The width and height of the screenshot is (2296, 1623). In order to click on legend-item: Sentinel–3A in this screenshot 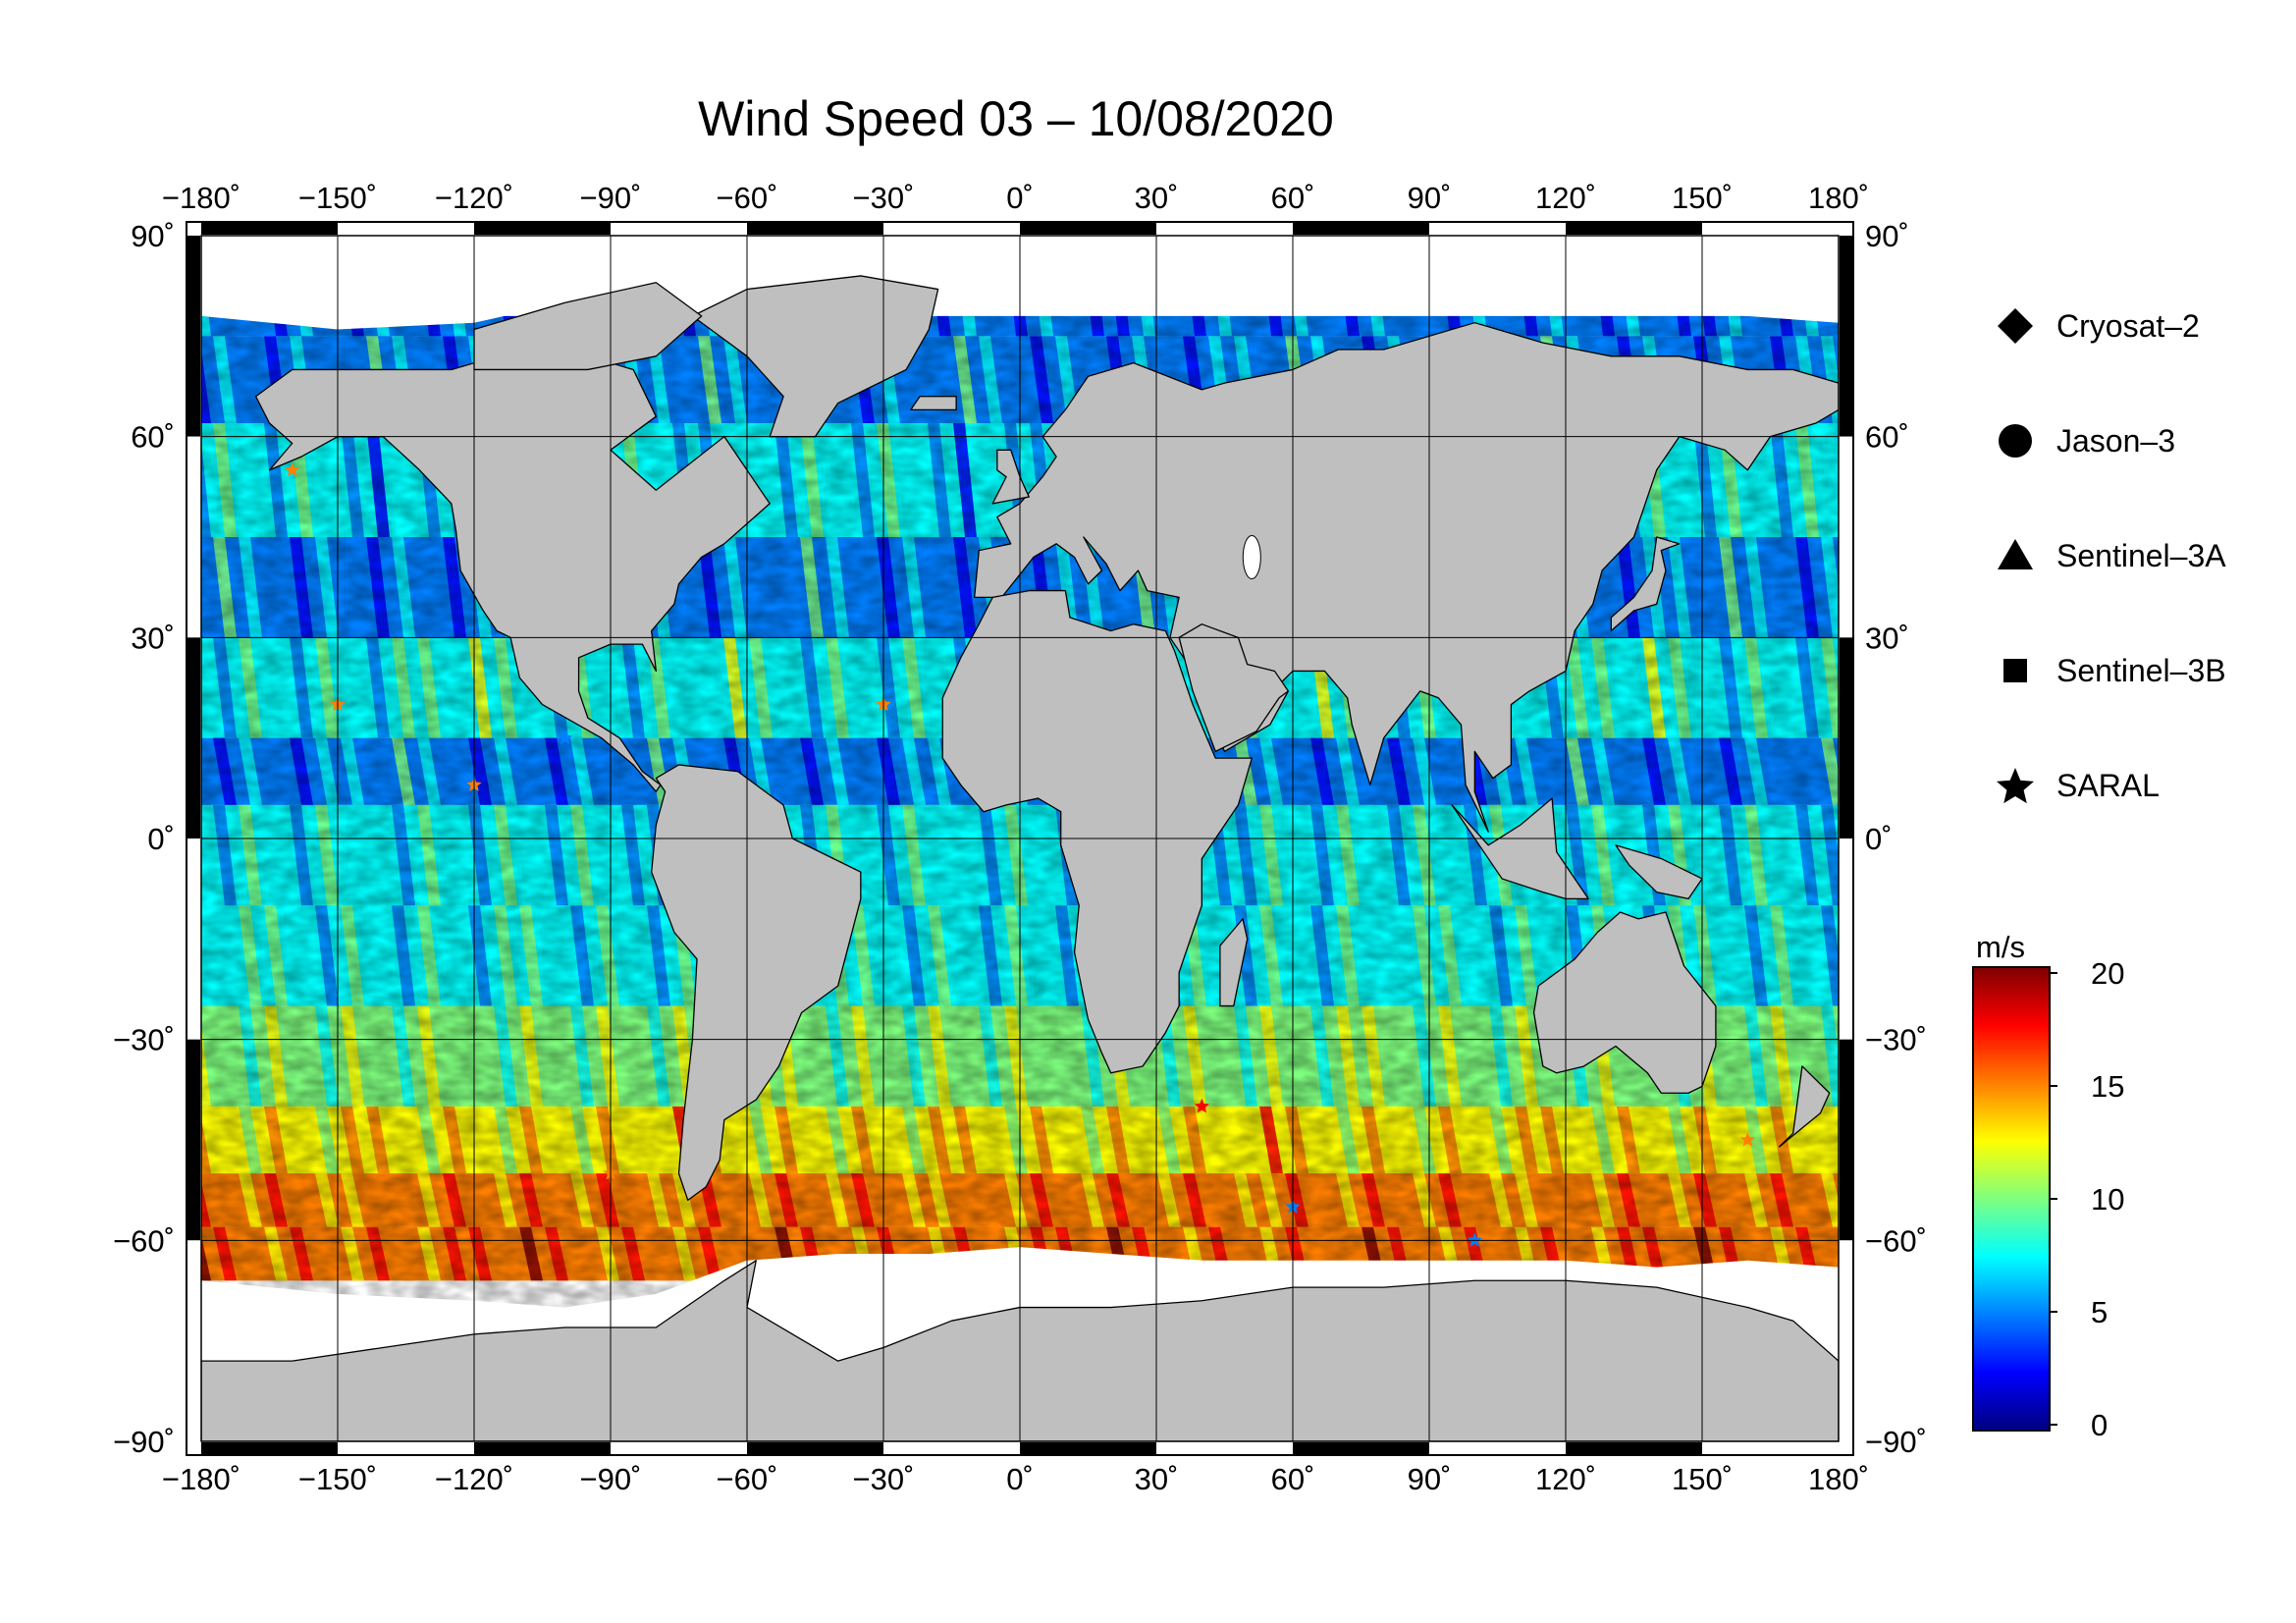, I will do `click(2112, 556)`.